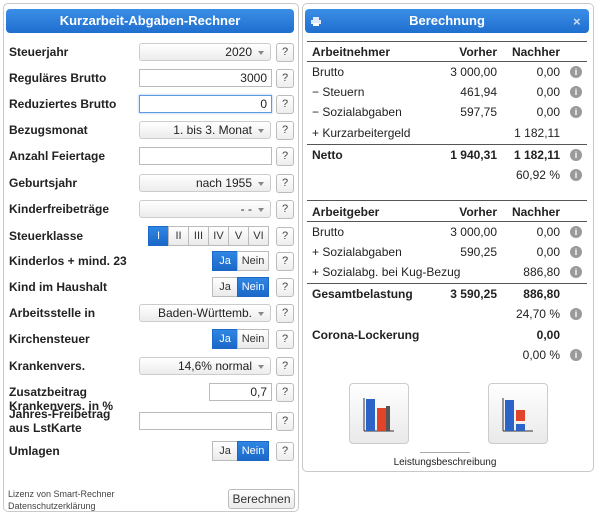 This screenshot has height=522, width=602. Describe the element at coordinates (205, 209) in the screenshot. I see `select: - -` at that location.